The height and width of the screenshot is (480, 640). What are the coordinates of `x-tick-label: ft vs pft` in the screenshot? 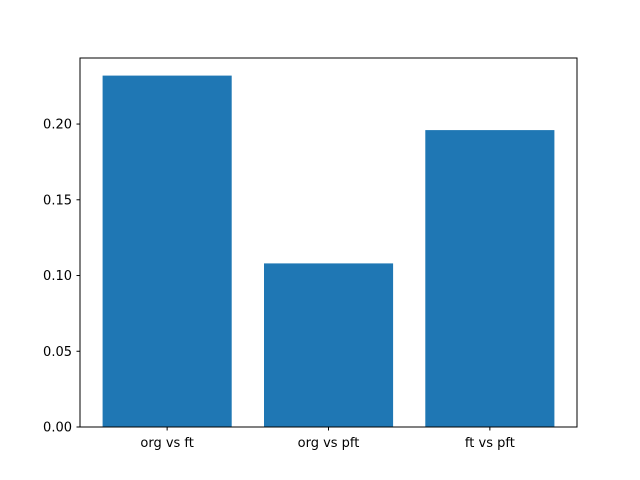 It's located at (490, 443).